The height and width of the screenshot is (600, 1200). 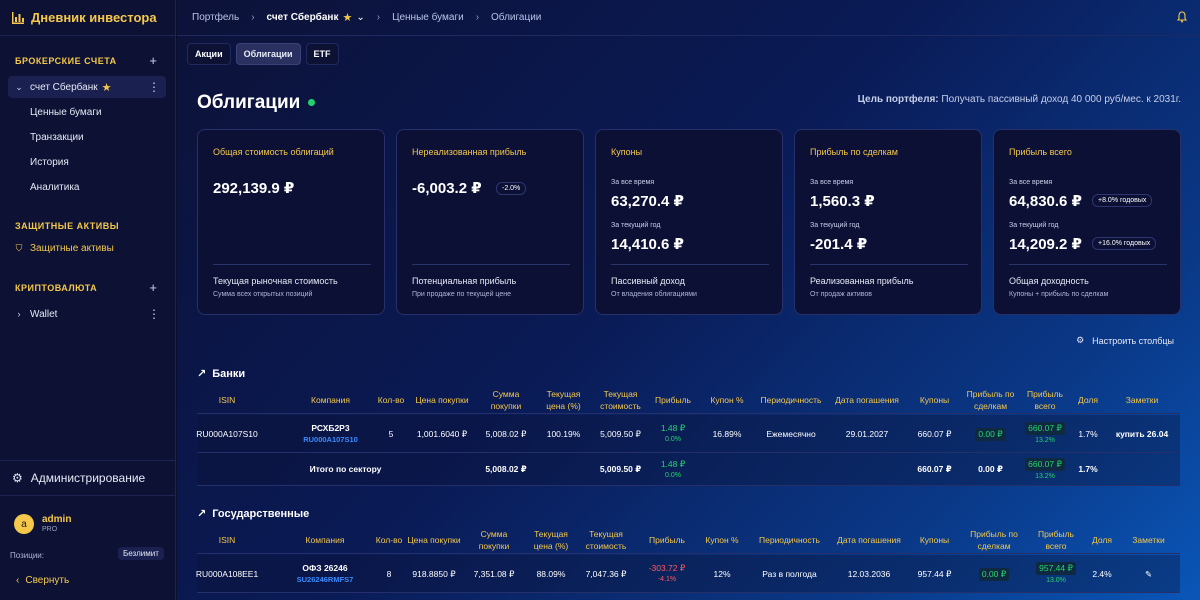 I want to click on breadcrumb-portfolio: Портфель, so click(x=216, y=17).